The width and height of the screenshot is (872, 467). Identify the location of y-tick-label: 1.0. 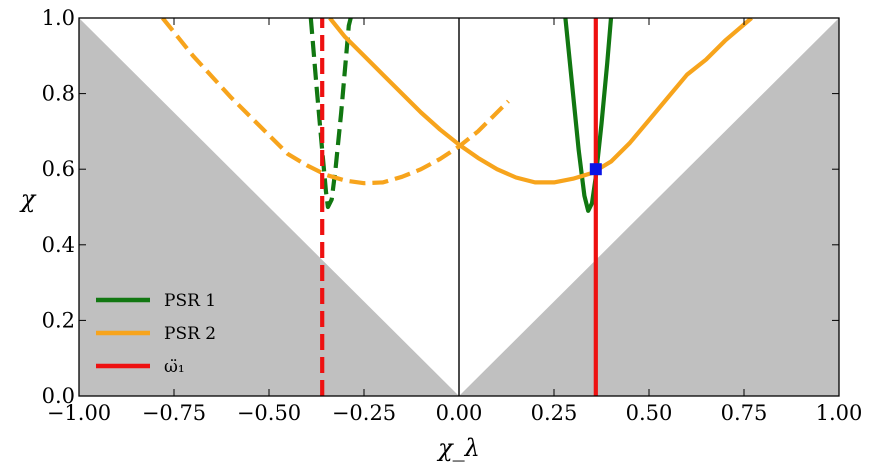
(58, 18).